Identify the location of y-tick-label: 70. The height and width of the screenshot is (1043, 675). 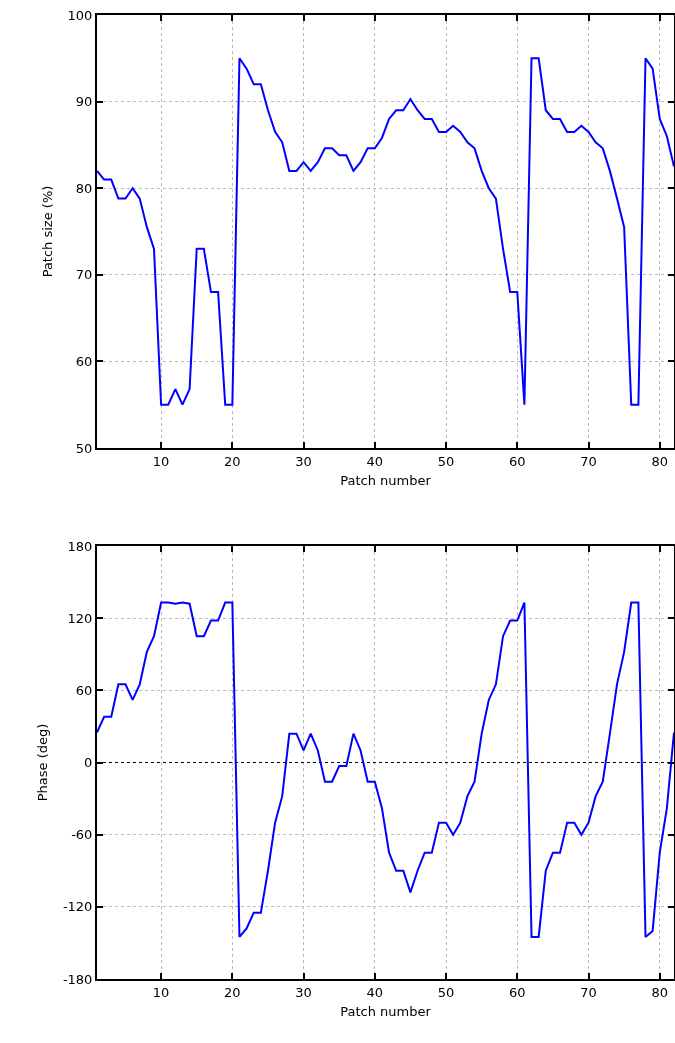
(84, 275).